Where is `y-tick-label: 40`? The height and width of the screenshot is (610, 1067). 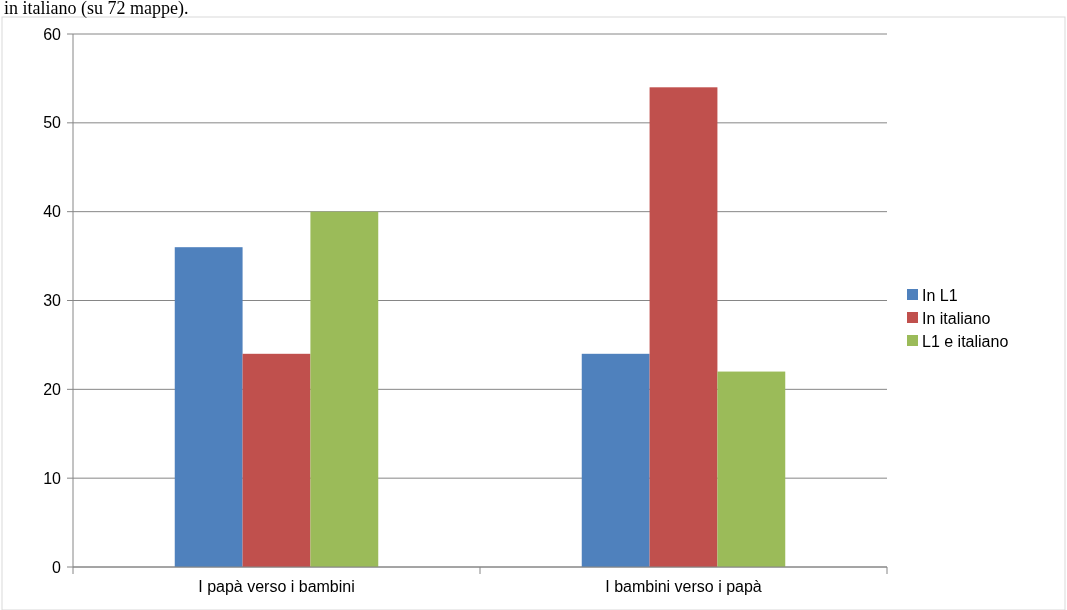
y-tick-label: 40 is located at coordinates (52, 212).